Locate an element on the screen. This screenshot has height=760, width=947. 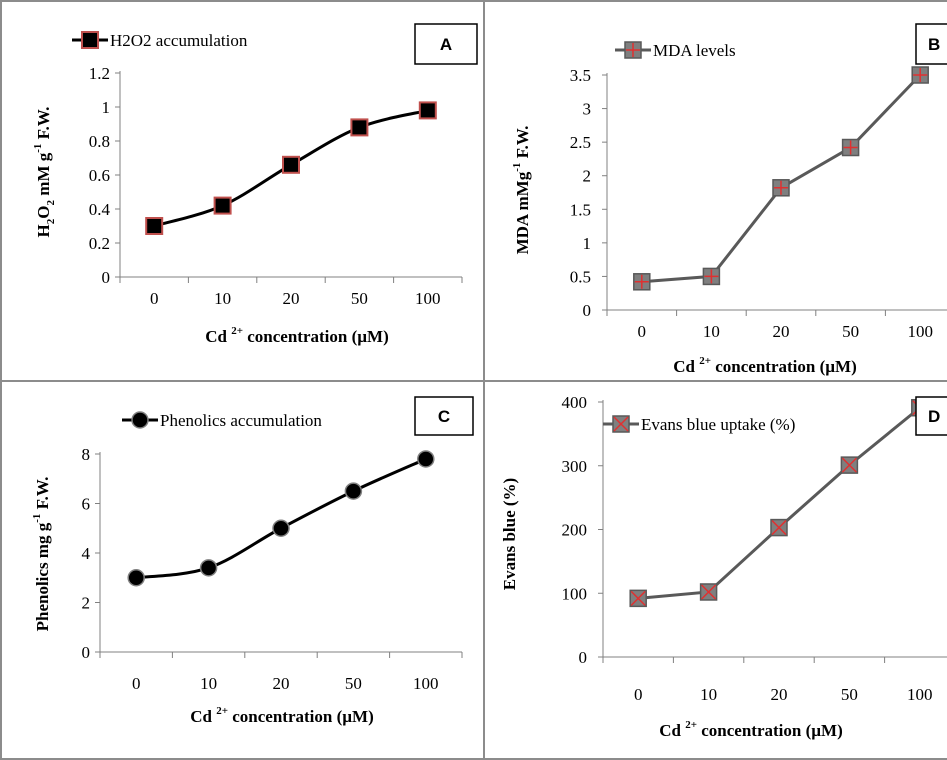
chart-c-x-tick-label: 20 is located at coordinates (281, 683).